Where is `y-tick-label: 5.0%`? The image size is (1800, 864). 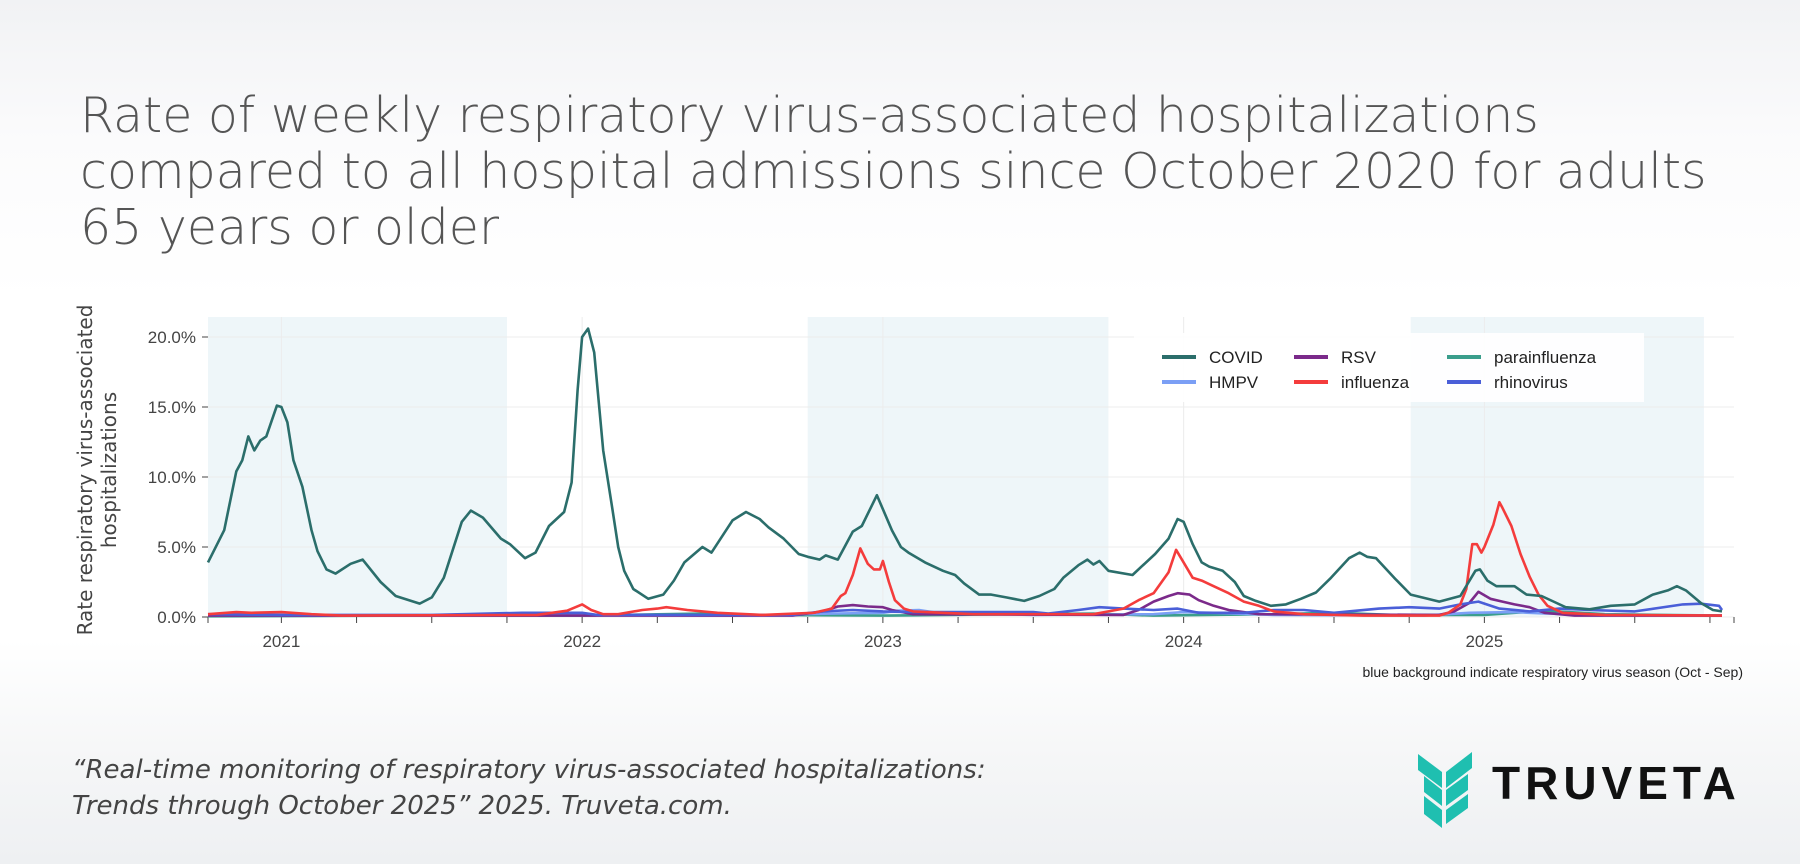
y-tick-label: 5.0% is located at coordinates (176, 547).